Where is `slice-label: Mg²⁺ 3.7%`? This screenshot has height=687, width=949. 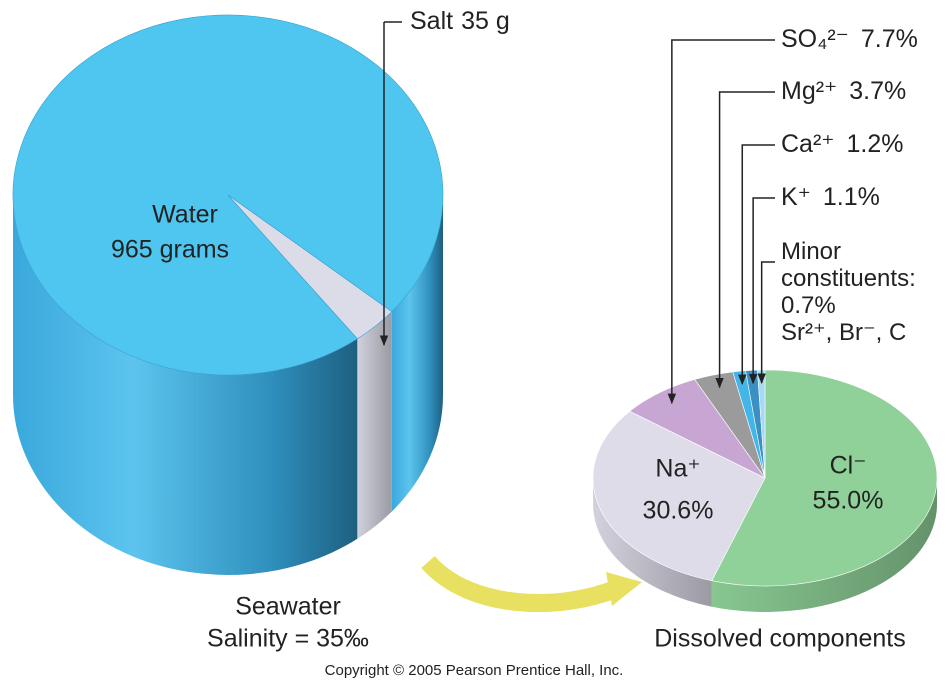 slice-label: Mg²⁺ 3.7% is located at coordinates (843, 91).